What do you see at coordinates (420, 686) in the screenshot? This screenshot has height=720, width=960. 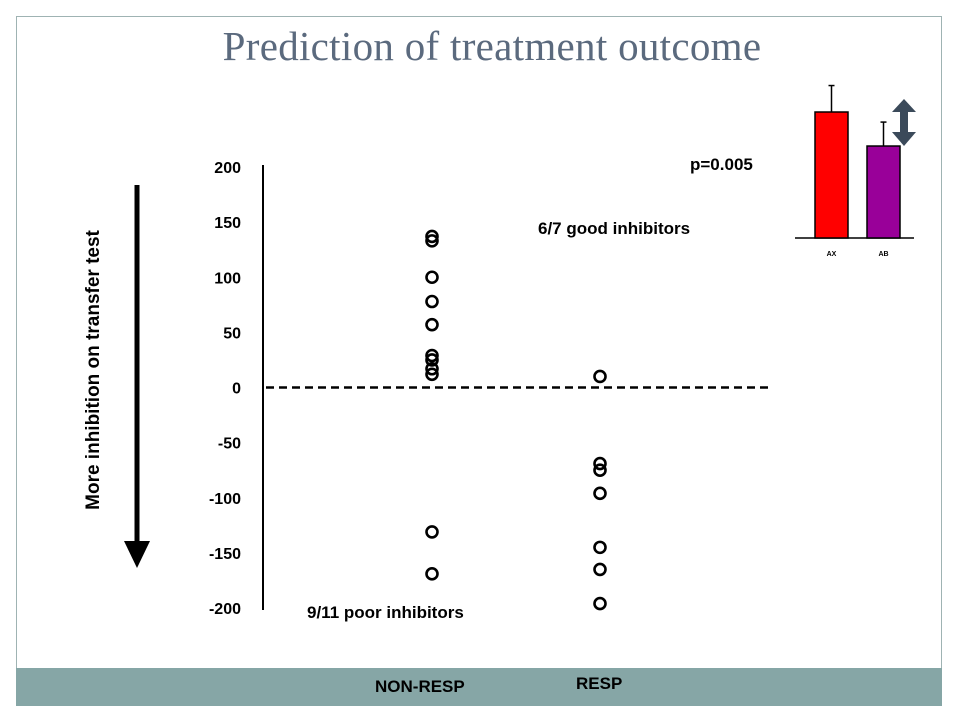 I see `non-resp-label: NON-RESP` at bounding box center [420, 686].